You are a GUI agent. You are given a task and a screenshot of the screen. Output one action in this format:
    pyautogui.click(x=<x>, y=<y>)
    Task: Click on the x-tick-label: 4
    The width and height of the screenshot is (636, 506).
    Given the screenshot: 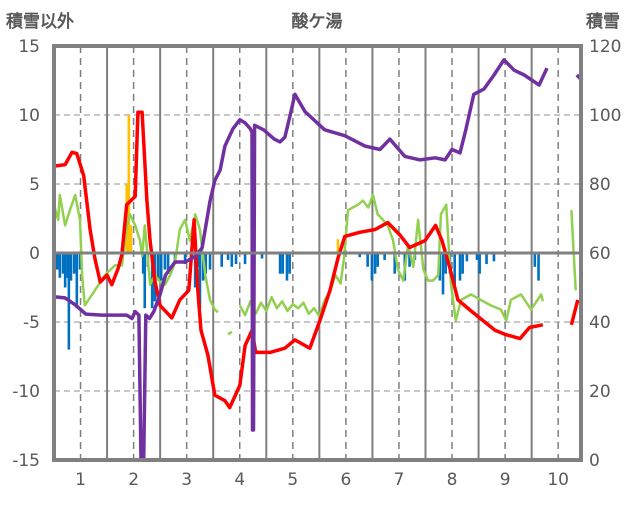 What is the action you would take?
    pyautogui.click(x=239, y=480)
    